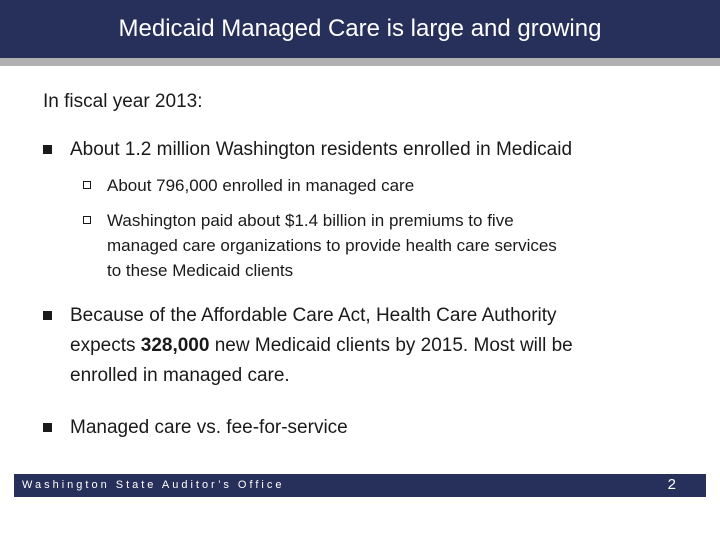  I want to click on page-number: 2, so click(671, 484).